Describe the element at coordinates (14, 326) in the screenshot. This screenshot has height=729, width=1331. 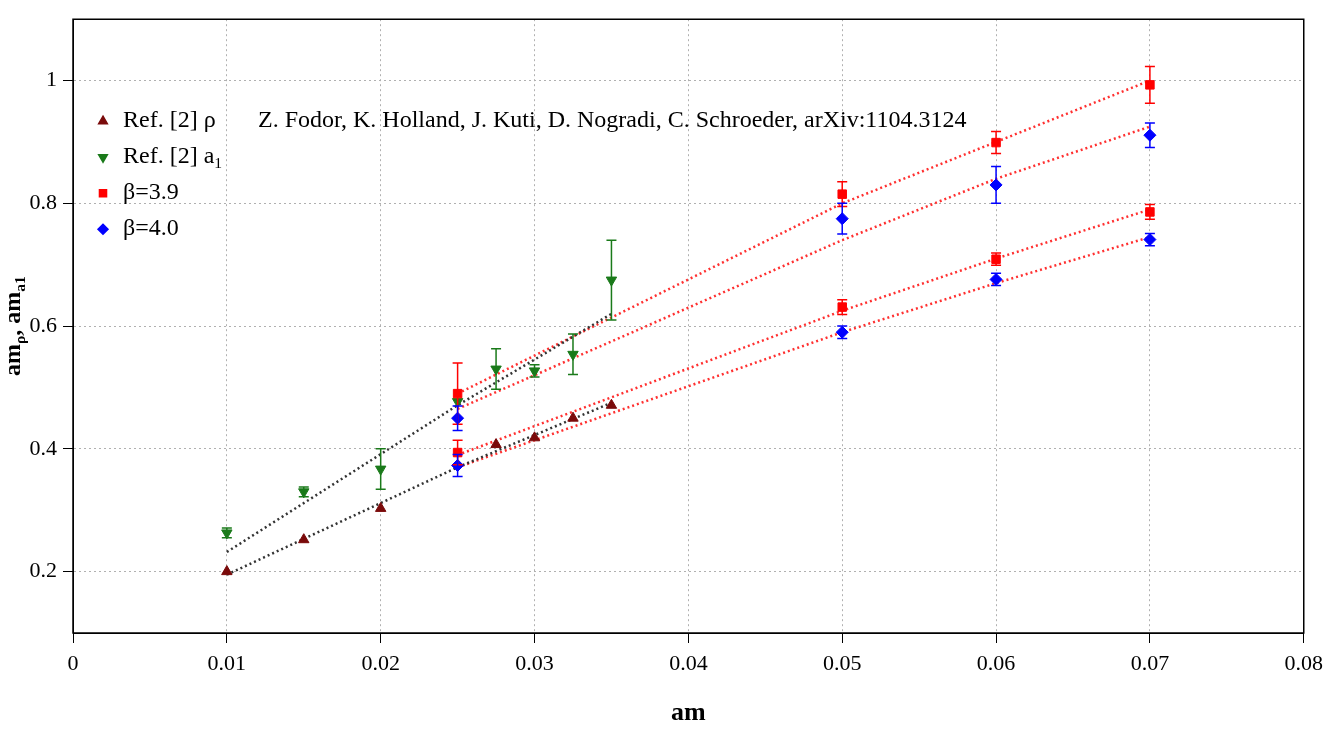
I see `y-axis-title: amρ, ama1` at that location.